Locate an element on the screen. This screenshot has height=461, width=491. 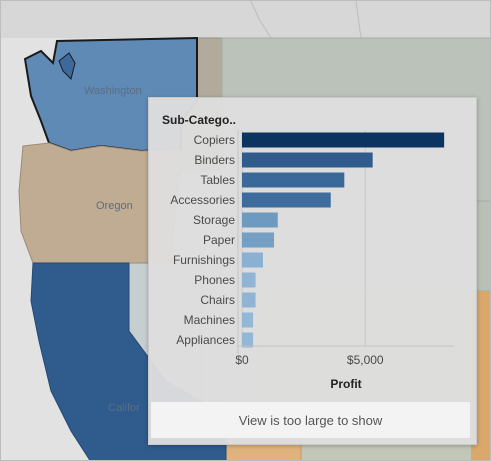
category-label: Chairs is located at coordinates (217, 300).